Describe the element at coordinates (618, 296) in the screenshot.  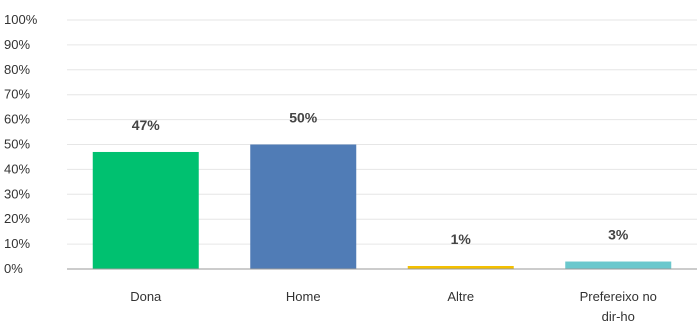
I see `x-tick-label-line: Prefereixo no` at that location.